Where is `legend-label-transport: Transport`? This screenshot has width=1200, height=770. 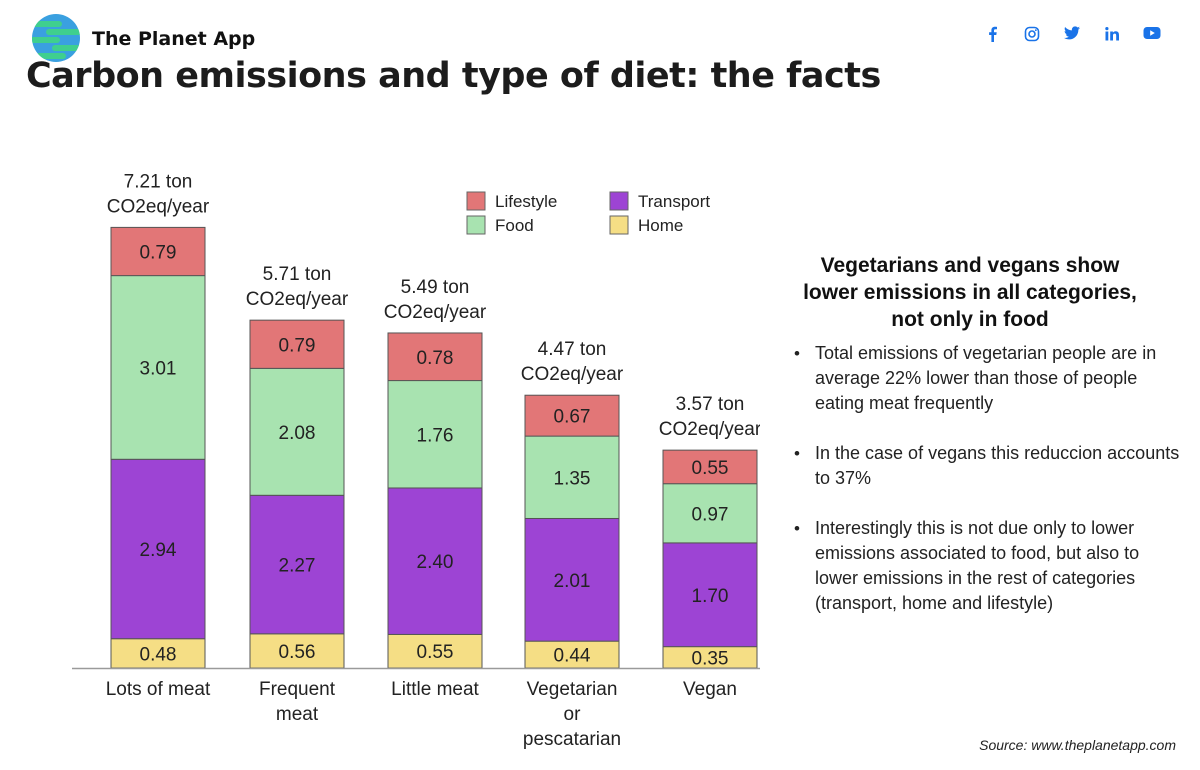 legend-label-transport: Transport is located at coordinates (674, 201).